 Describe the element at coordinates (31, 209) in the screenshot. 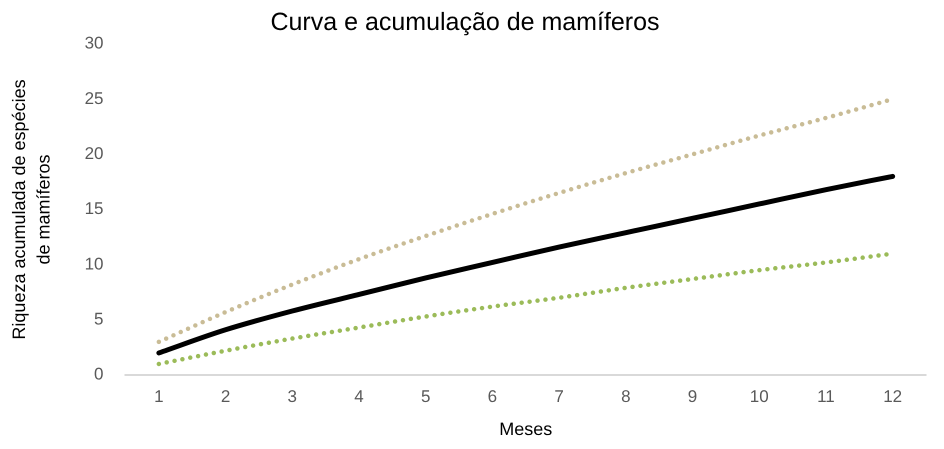

I see `y-axis-title: Riqueza acumulada de espécies de mamíferos` at that location.